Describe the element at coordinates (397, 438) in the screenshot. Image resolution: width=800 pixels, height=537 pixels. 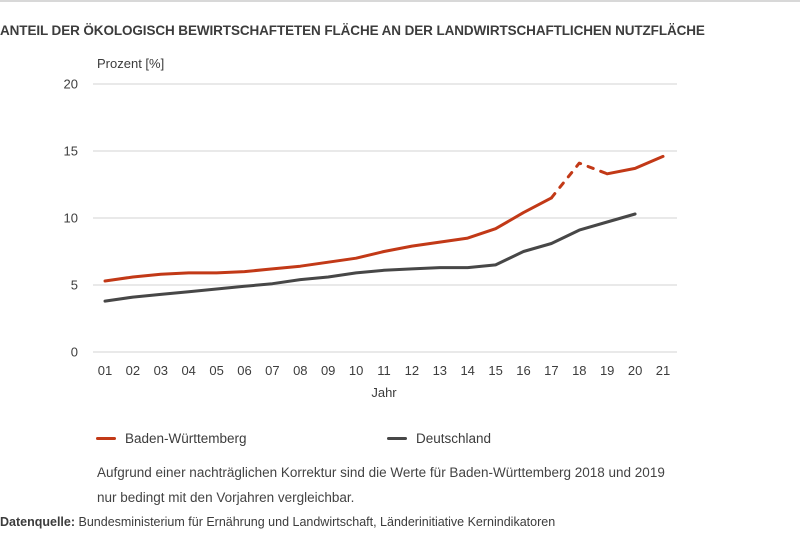
I see `legend-swatch-deutschland-icon` at that location.